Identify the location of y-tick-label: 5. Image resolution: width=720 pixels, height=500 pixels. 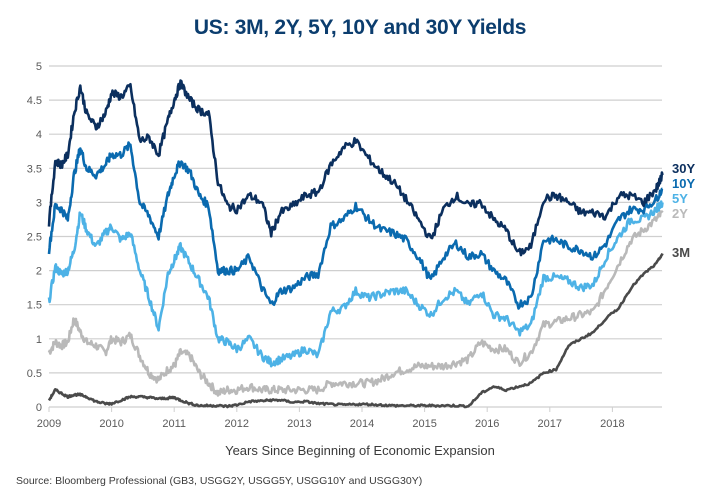
(39, 67).